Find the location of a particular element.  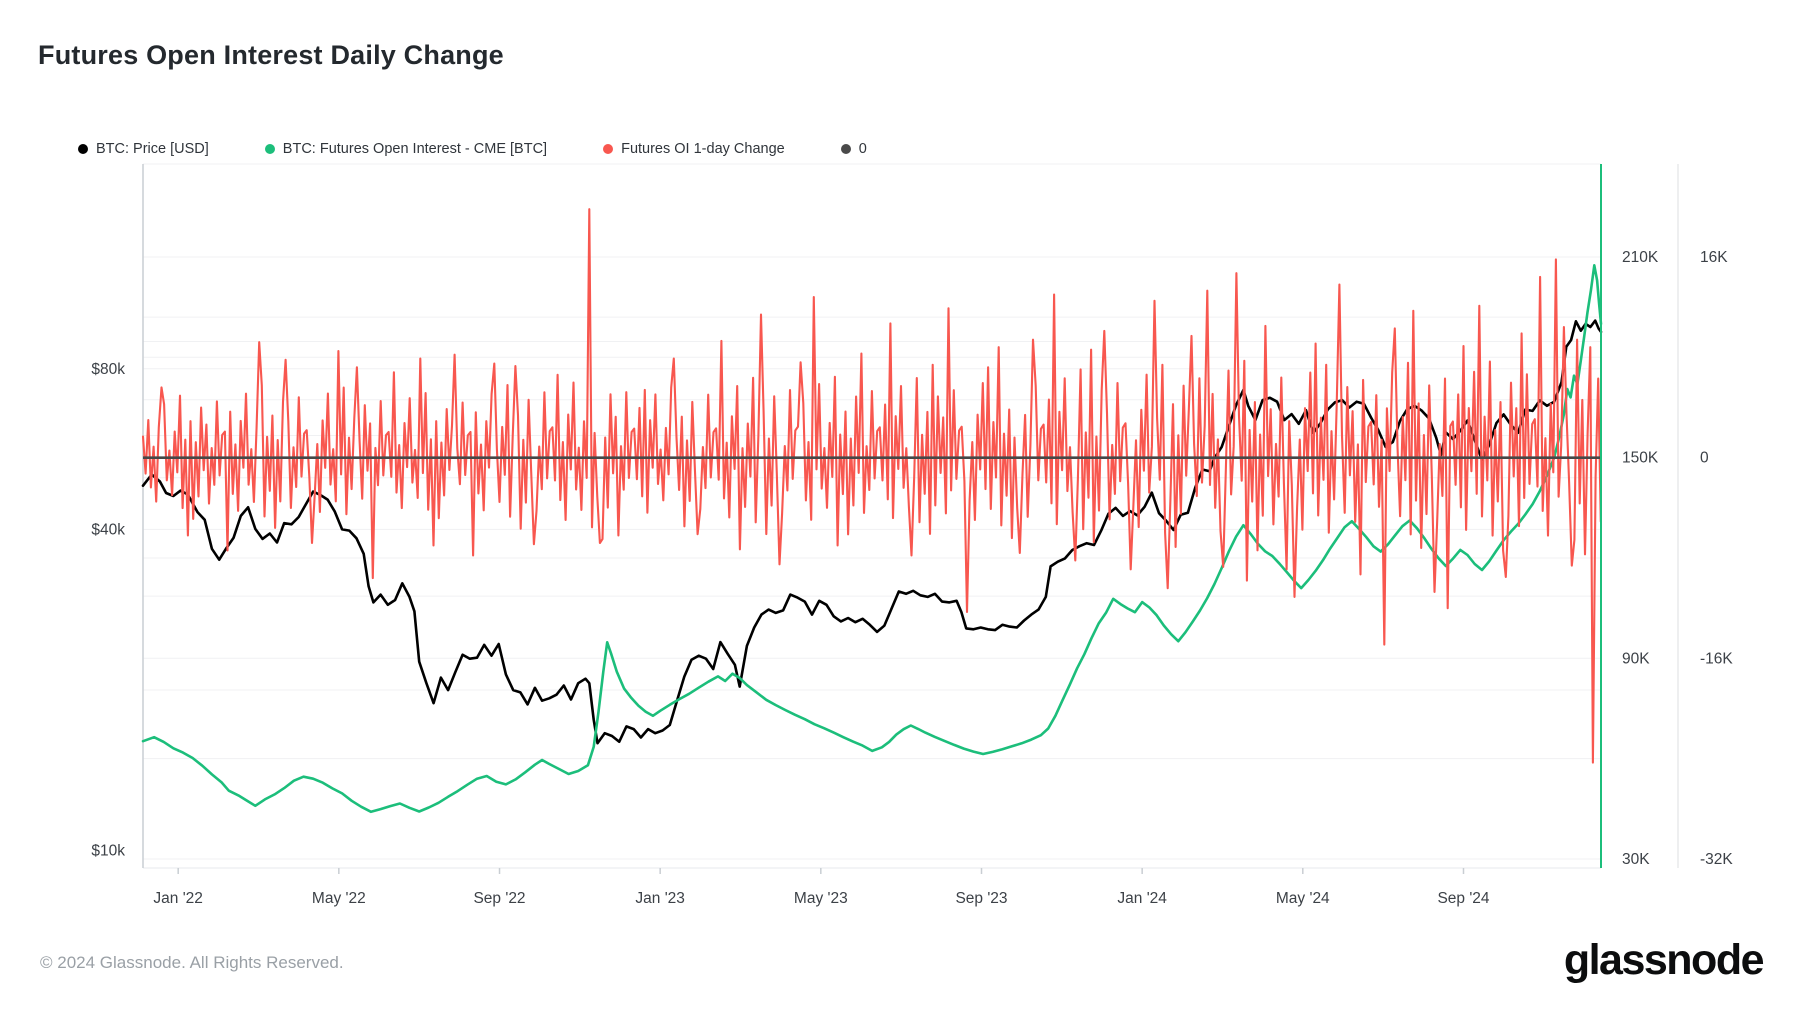

price-tick-label: $10k is located at coordinates (108, 851).